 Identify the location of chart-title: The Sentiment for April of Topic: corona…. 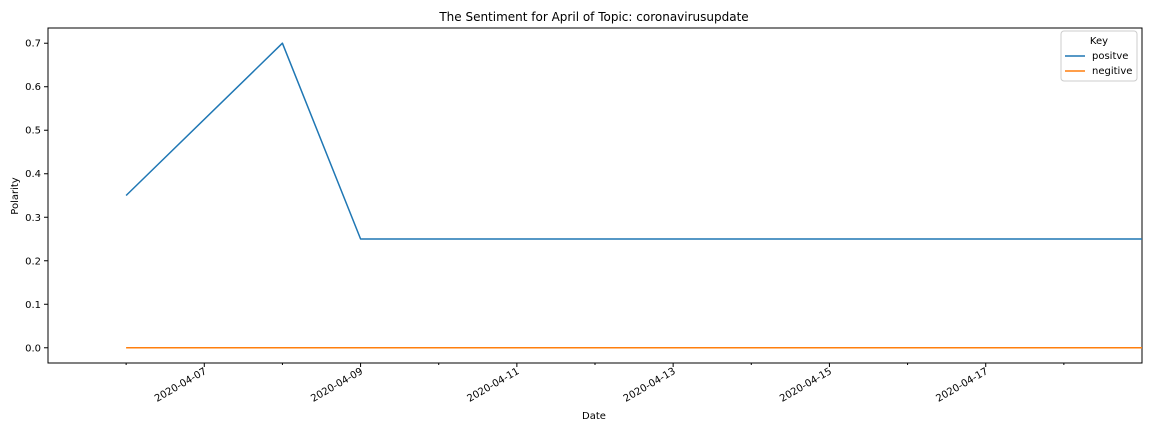
(593, 17).